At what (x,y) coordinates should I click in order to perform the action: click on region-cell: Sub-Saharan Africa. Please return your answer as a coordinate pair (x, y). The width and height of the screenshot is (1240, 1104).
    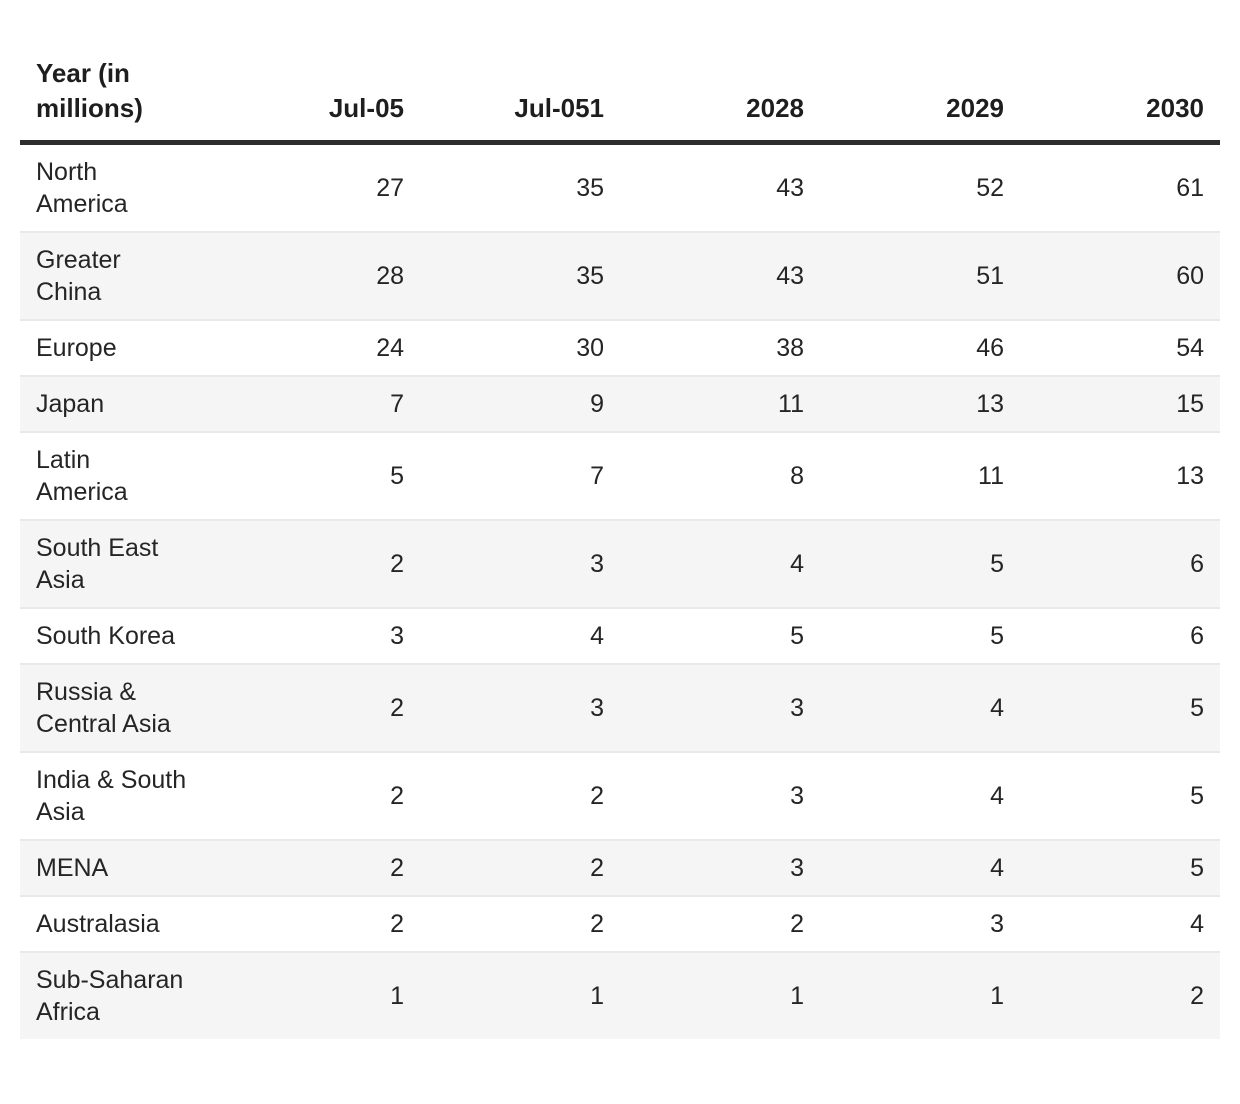
    Looking at the image, I should click on (110, 996).